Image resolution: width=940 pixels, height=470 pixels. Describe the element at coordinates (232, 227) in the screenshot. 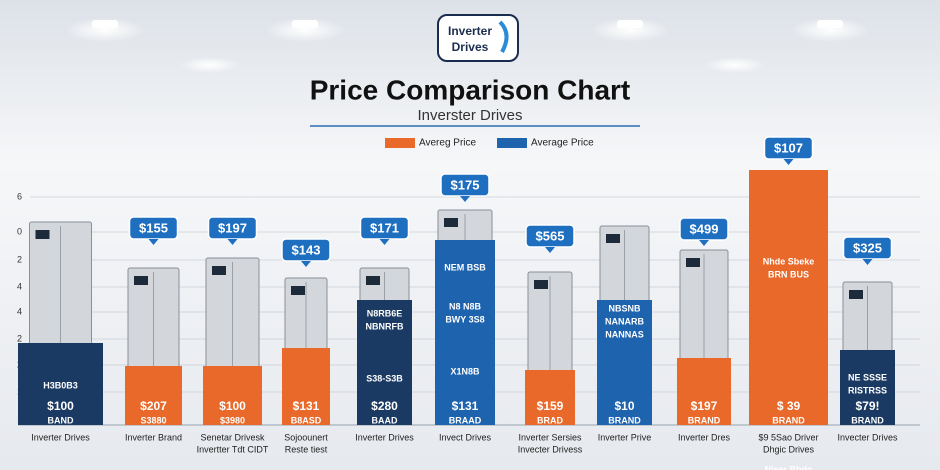

I see `badge-text: $197` at that location.